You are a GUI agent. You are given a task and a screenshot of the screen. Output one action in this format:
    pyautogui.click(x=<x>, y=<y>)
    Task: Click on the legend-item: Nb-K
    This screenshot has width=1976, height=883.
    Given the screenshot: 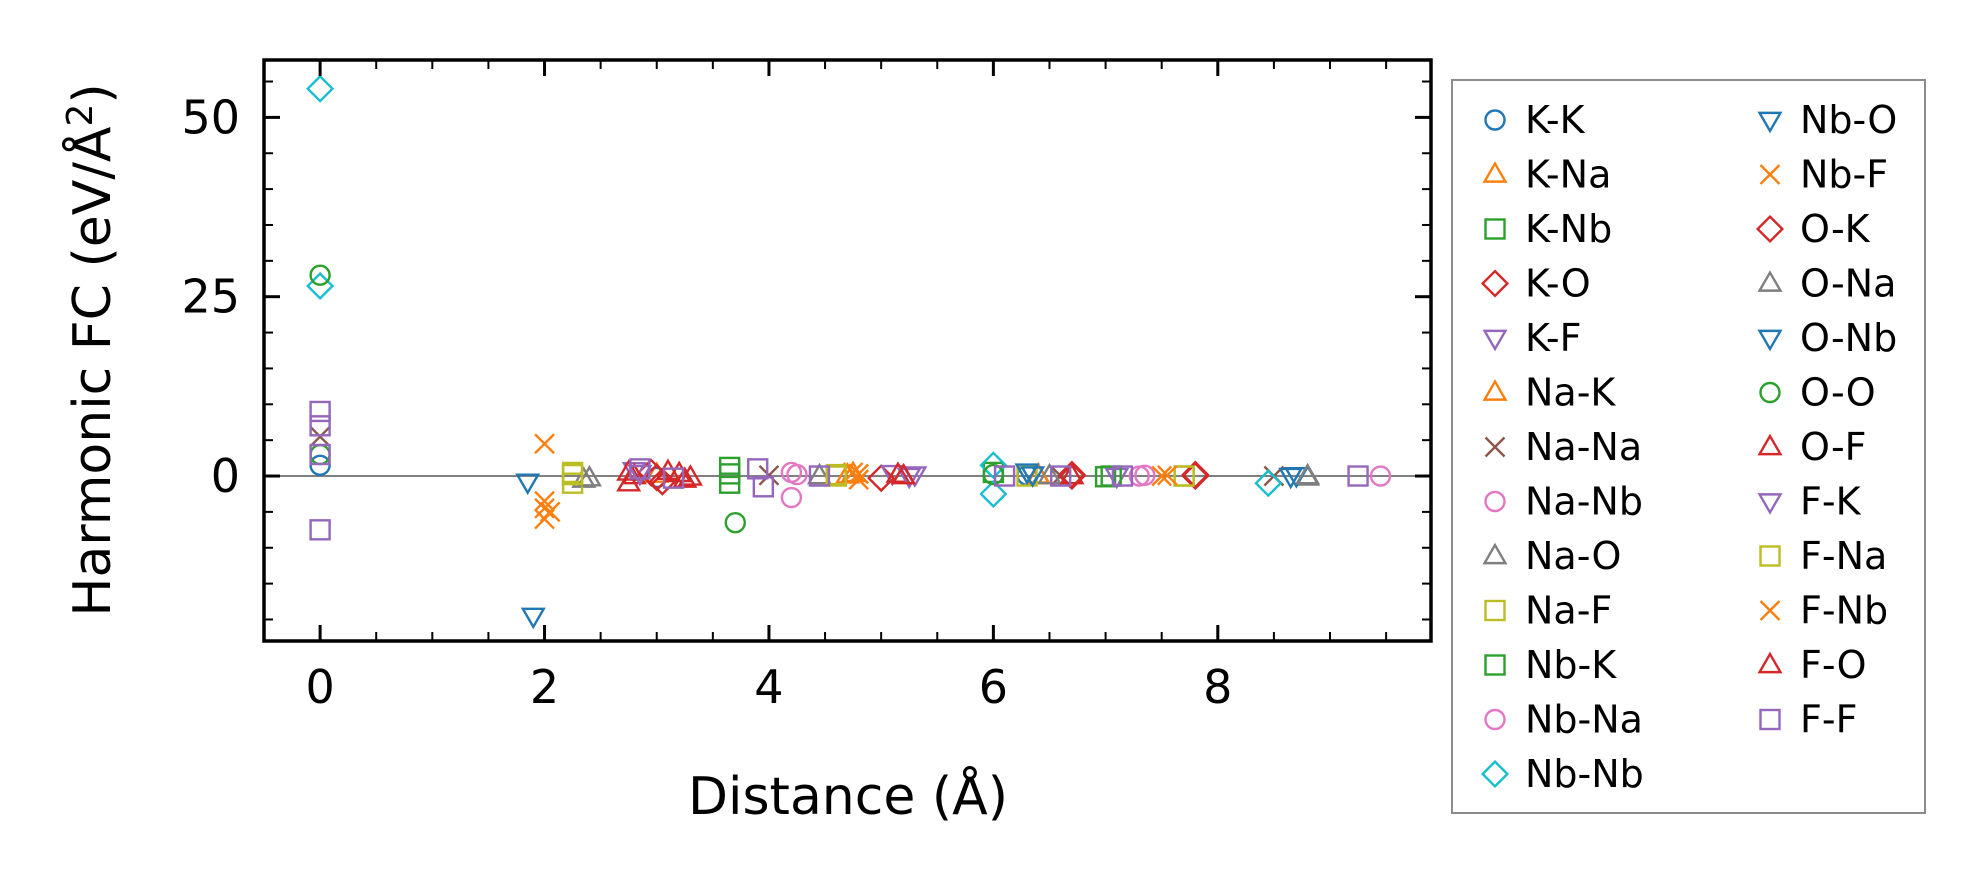 What is the action you would take?
    pyautogui.click(x=1550, y=665)
    